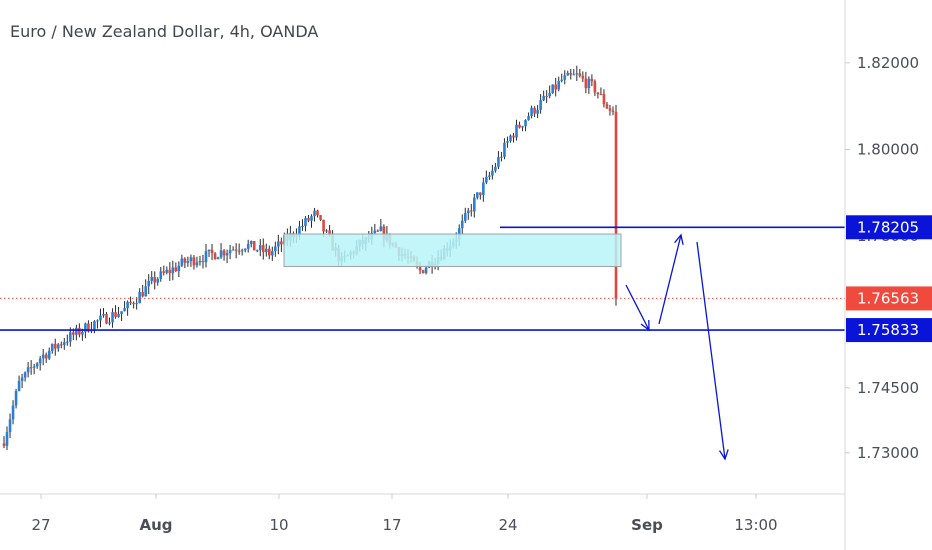 This screenshot has width=932, height=550. I want to click on projection-arrow-final-down, so click(712, 351).